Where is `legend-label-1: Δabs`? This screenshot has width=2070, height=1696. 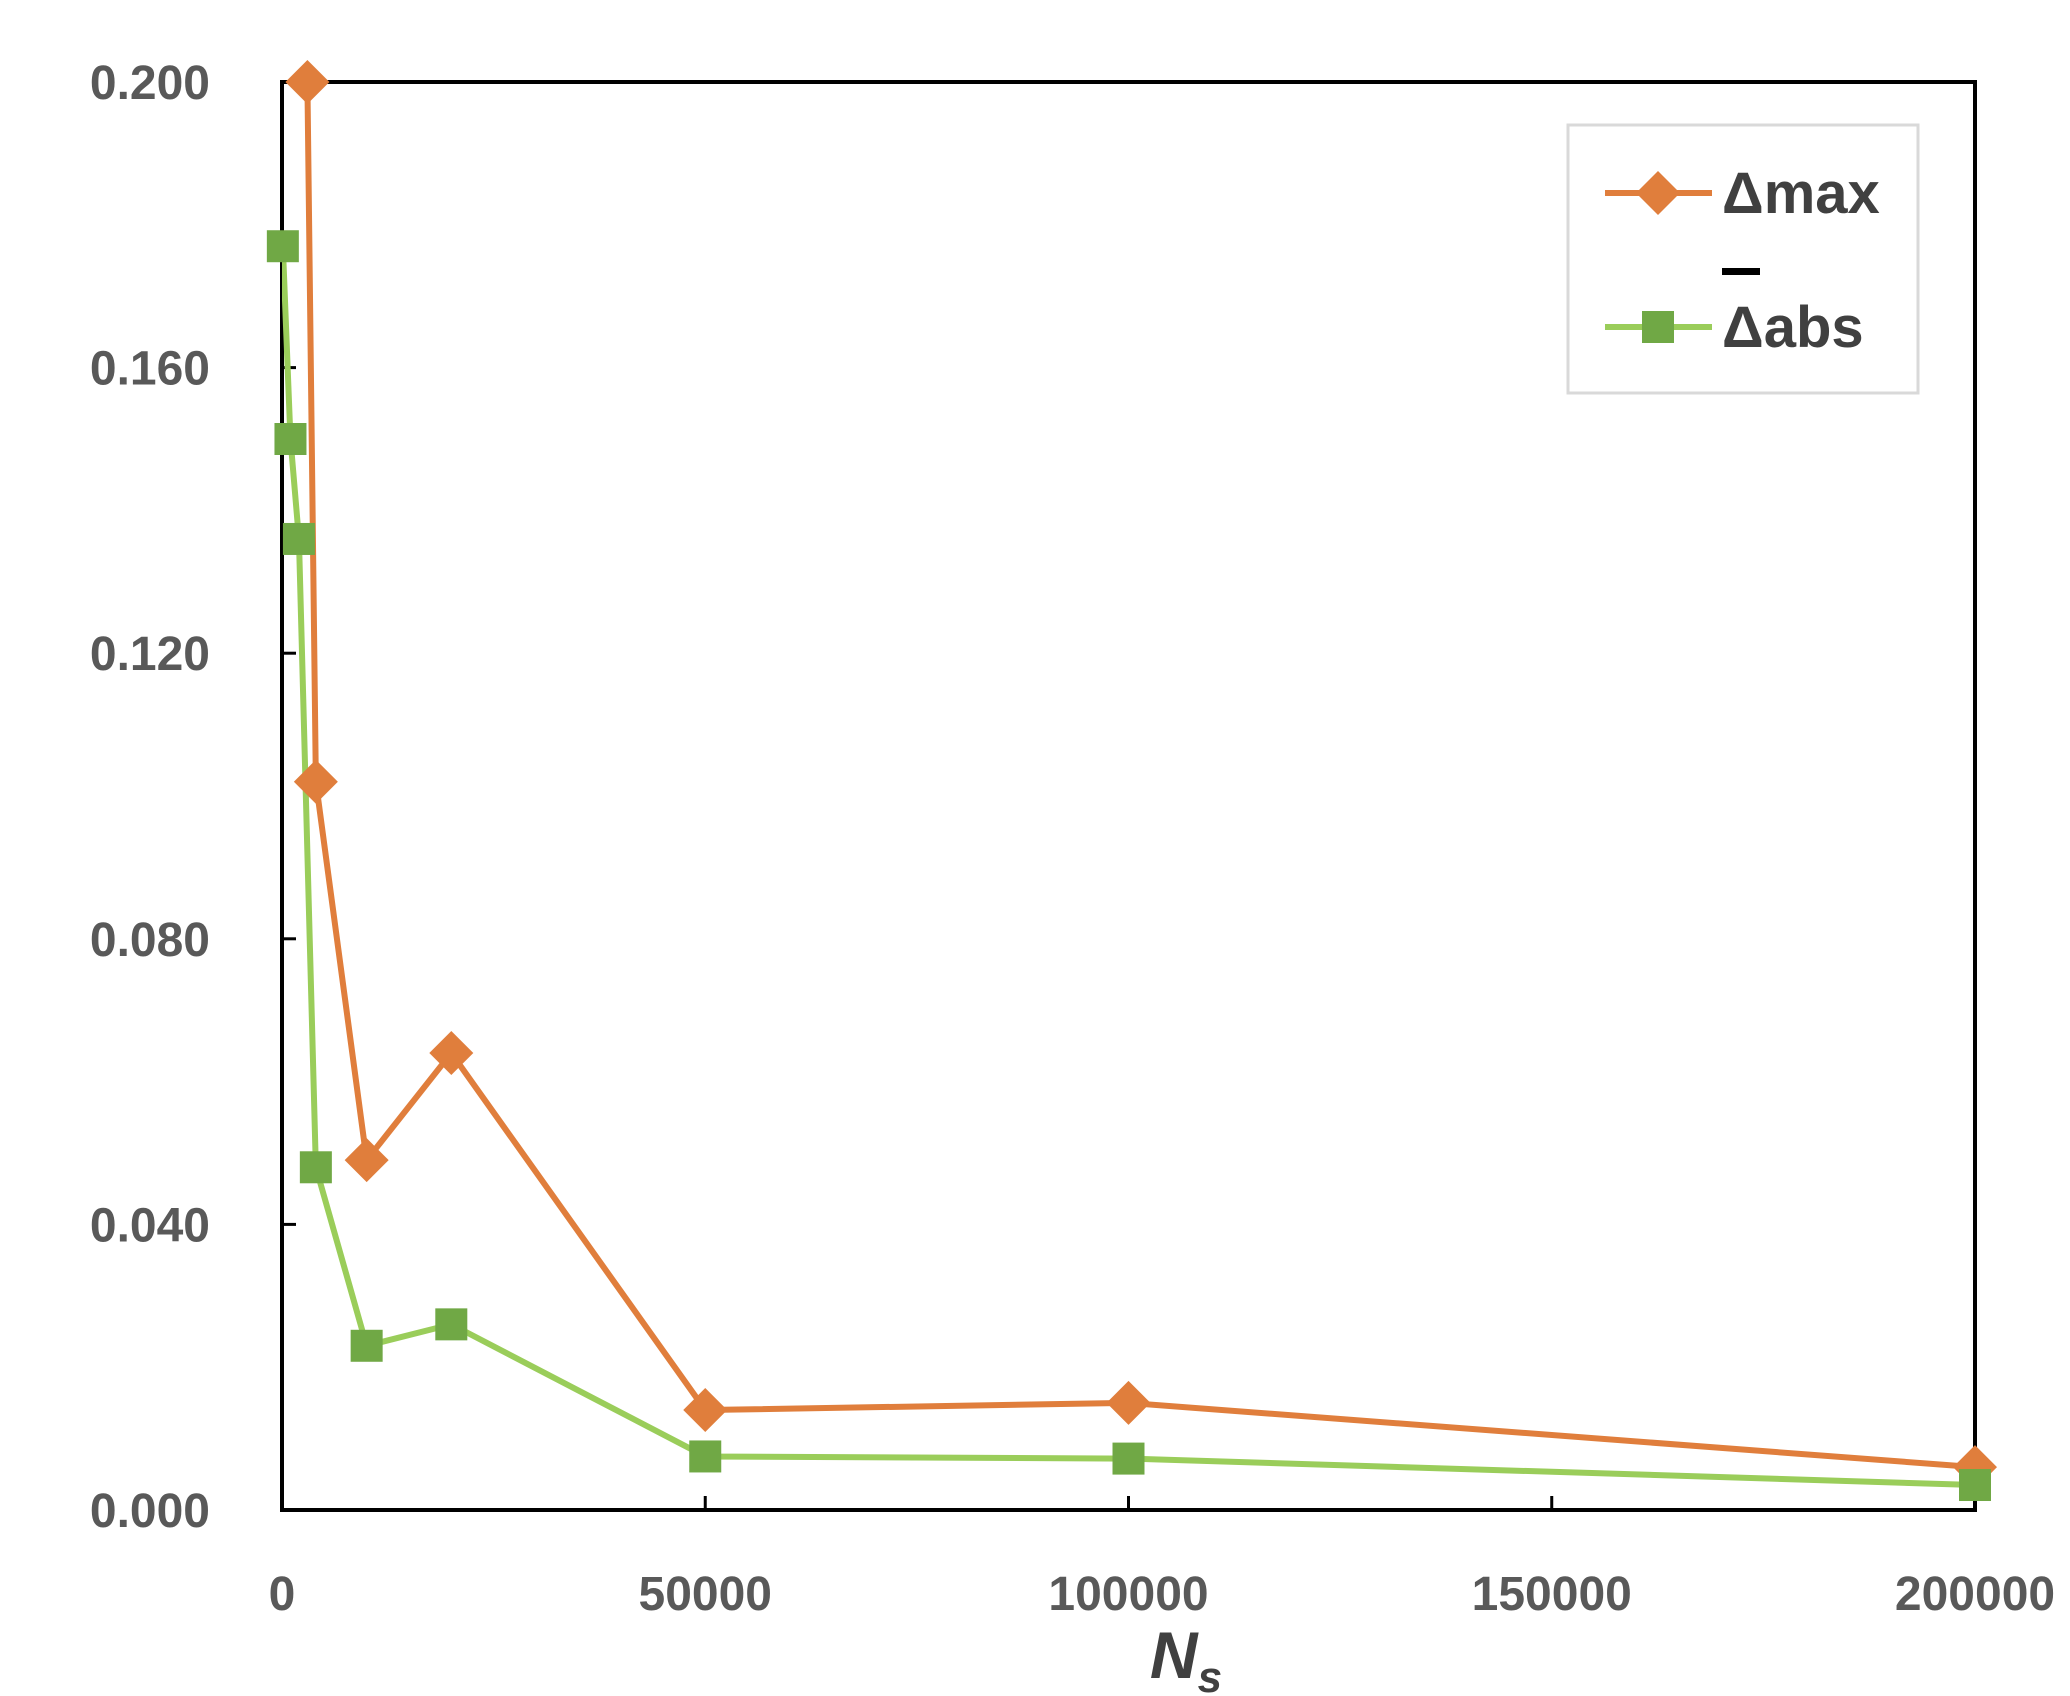 legend-label-1: Δabs is located at coordinates (1793, 327).